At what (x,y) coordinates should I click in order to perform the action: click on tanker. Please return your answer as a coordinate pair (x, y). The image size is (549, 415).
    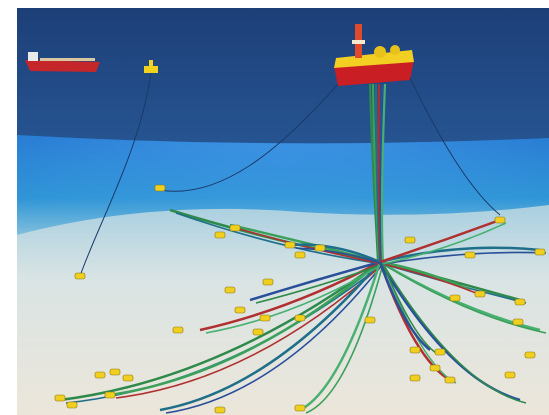
    Looking at the image, I should click on (62, 62).